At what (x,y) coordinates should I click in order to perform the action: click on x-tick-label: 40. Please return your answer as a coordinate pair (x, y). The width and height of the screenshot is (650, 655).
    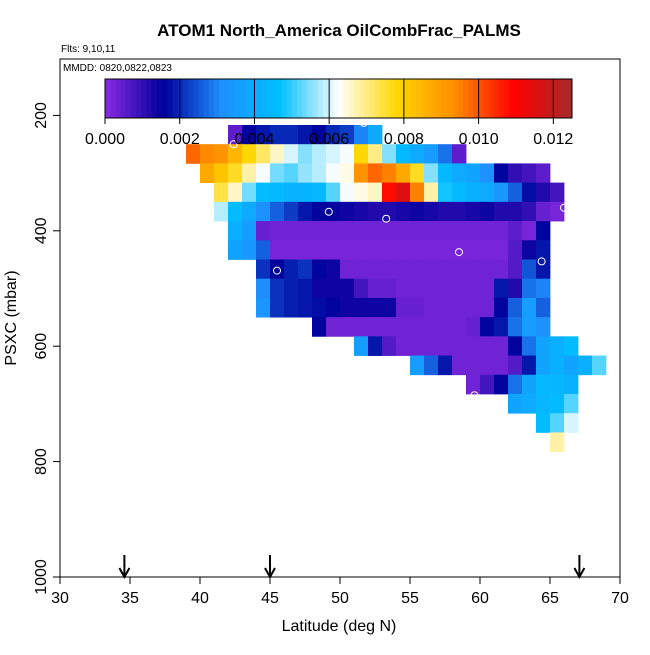
    Looking at the image, I should click on (200, 598).